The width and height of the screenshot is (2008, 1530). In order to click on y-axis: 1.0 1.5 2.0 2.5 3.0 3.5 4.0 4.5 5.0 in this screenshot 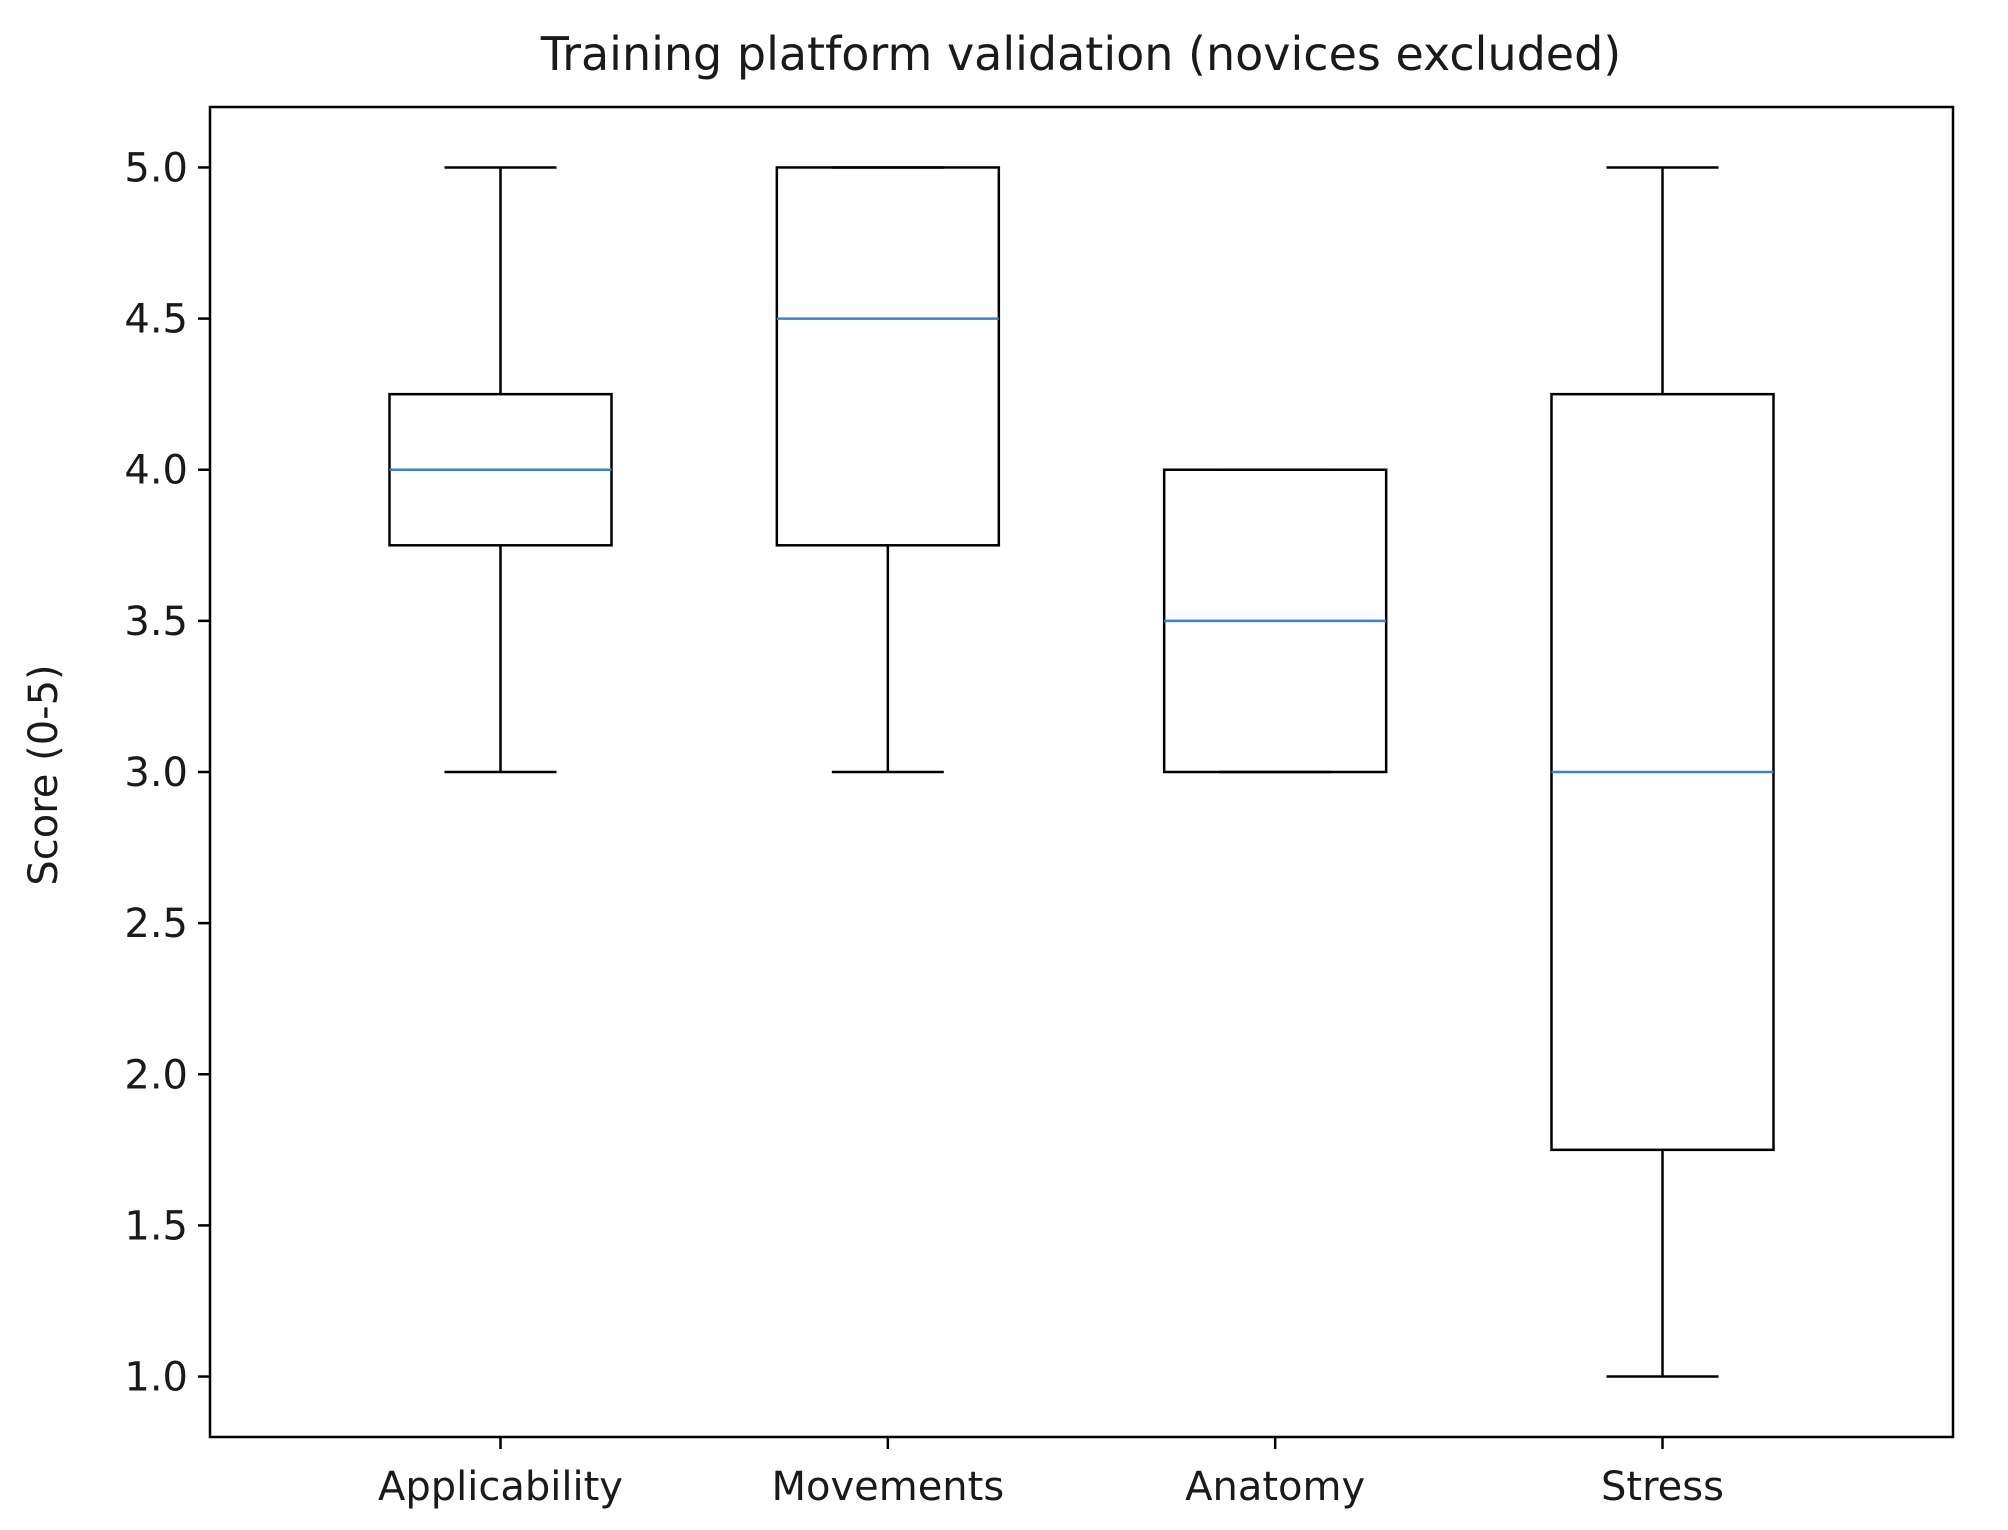, I will do `click(167, 773)`.